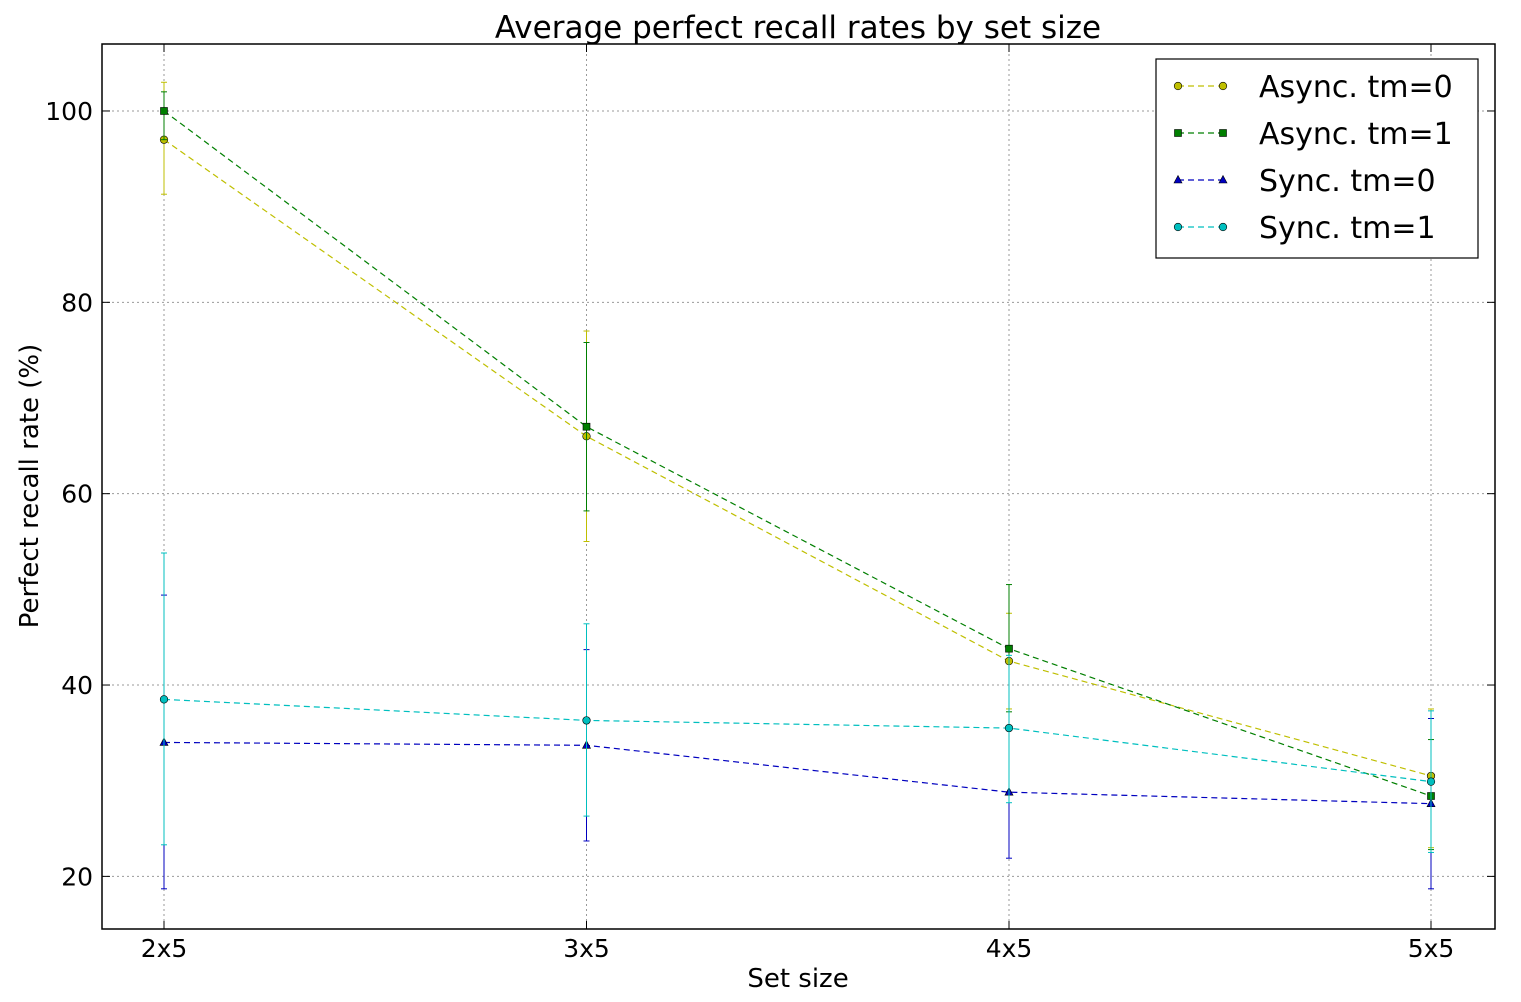 The image size is (1521, 1002). I want to click on x-tick-label: 5x5, so click(1431, 948).